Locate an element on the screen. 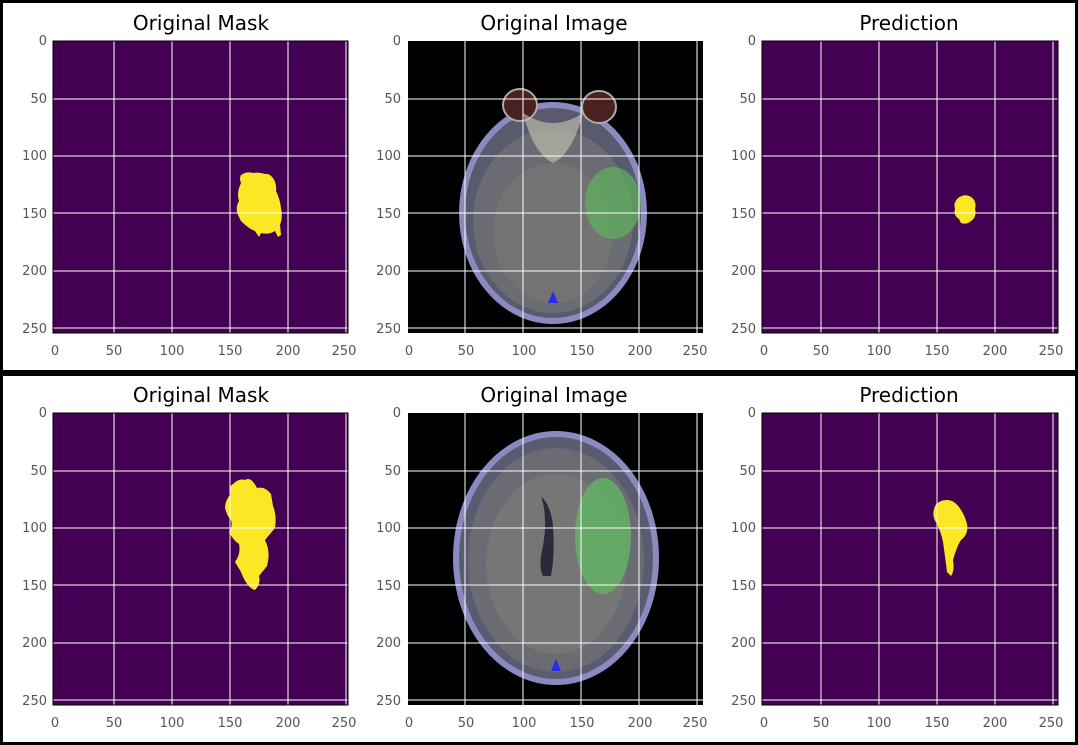 The image size is (1078, 745). plot-prediction-bottom: Prediction 0 50 100 150 200 250 0 is located at coordinates (897, 557).